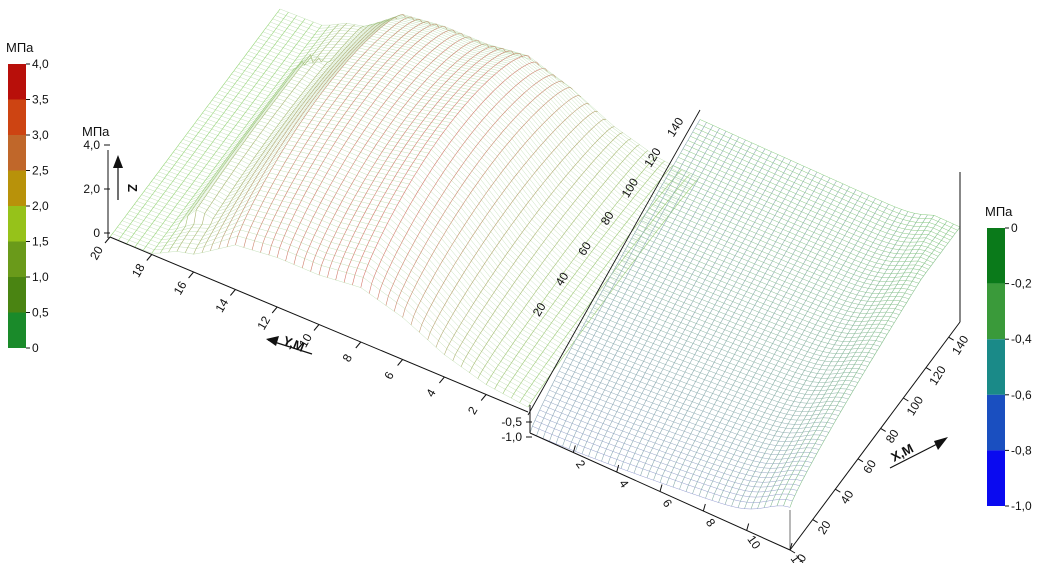 This screenshot has height=563, width=1039. What do you see at coordinates (869, 466) in the screenshot?
I see `x-tick-label: 60` at bounding box center [869, 466].